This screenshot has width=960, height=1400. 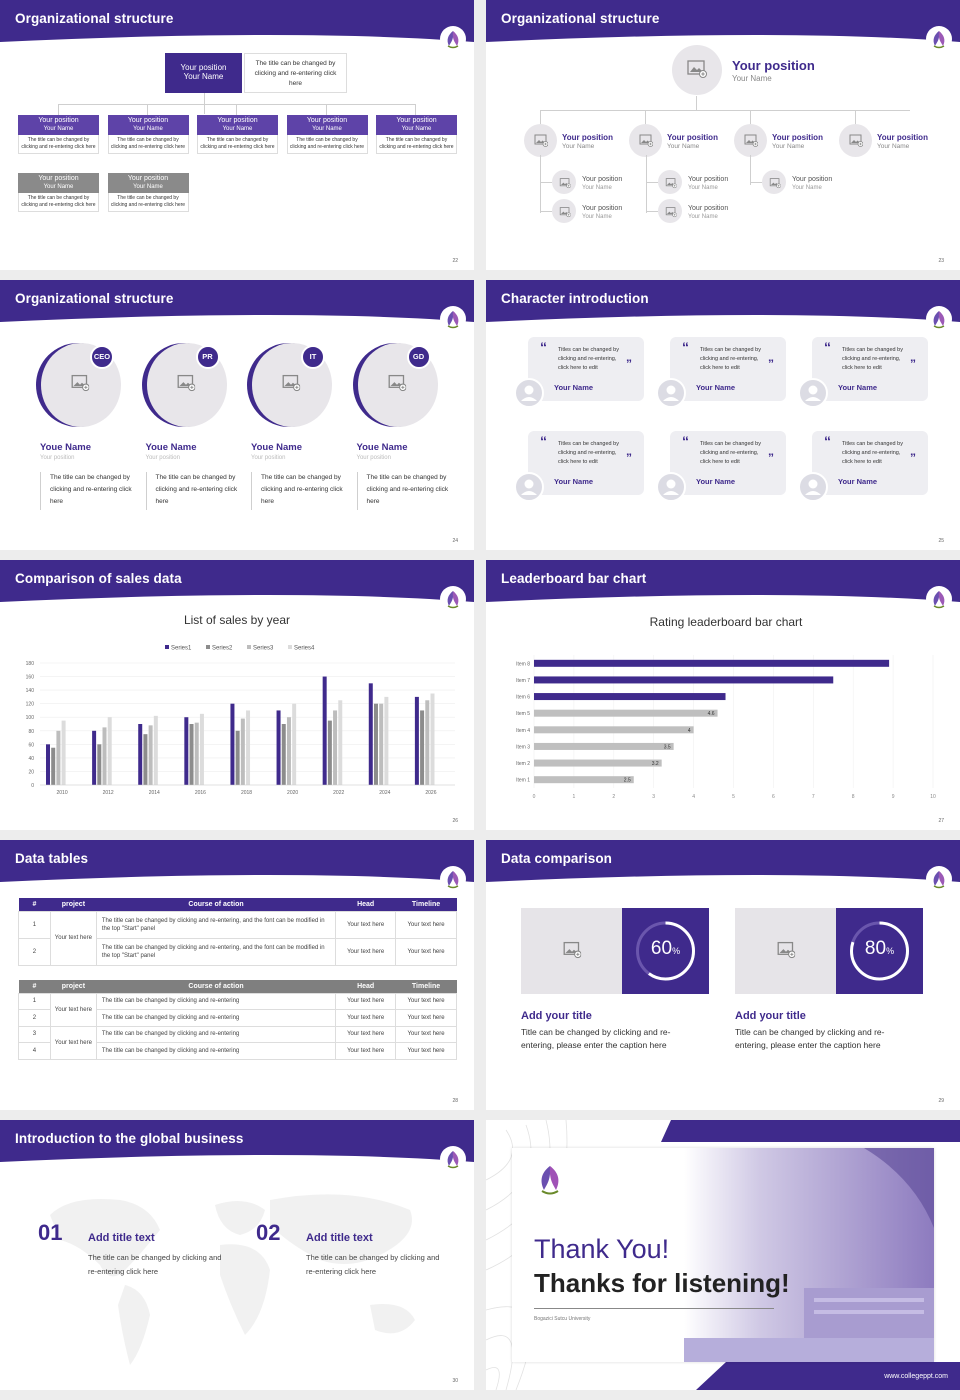 I want to click on row-number: 2, so click(x=34, y=1018).